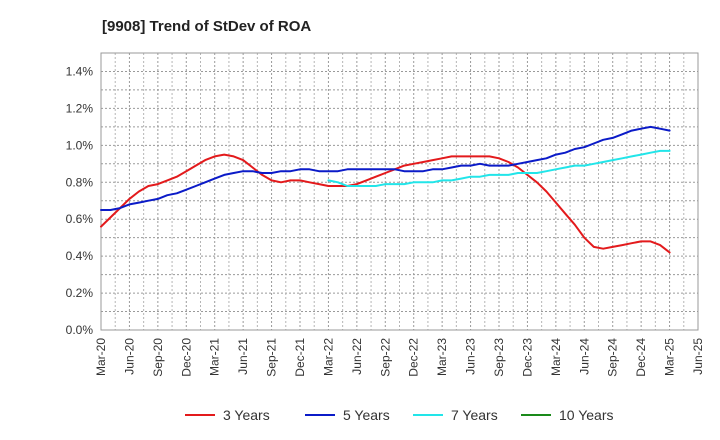 The width and height of the screenshot is (720, 440). I want to click on y-tick-label: 1.2%, so click(80, 108).